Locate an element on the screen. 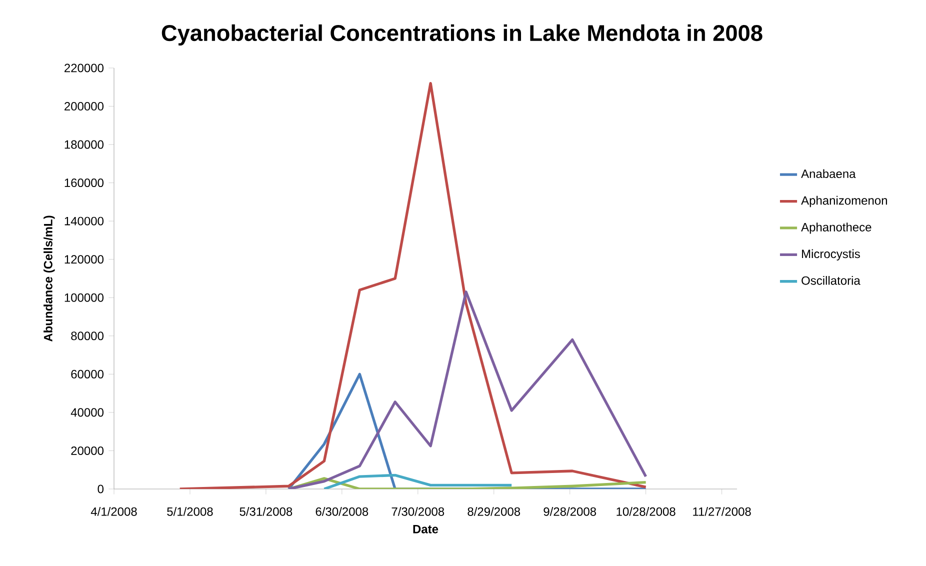 The height and width of the screenshot is (566, 926). y-tick-label: 160000 is located at coordinates (84, 183).